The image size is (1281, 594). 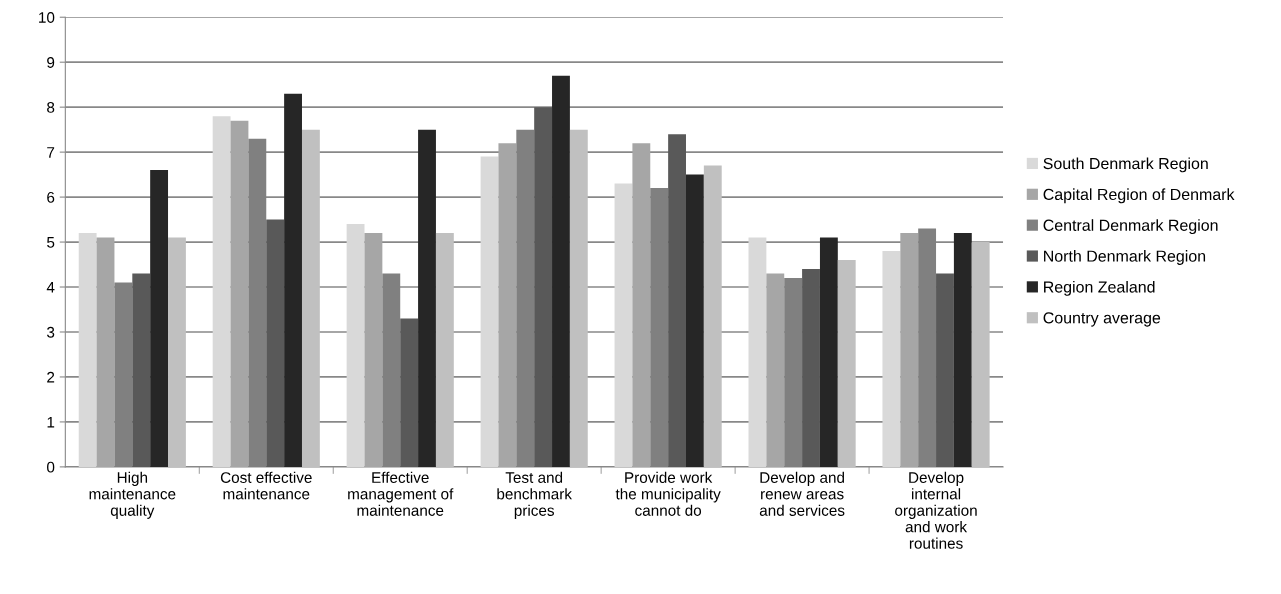 What do you see at coordinates (132, 495) in the screenshot?
I see `x-tick-label: High maintenance quality` at bounding box center [132, 495].